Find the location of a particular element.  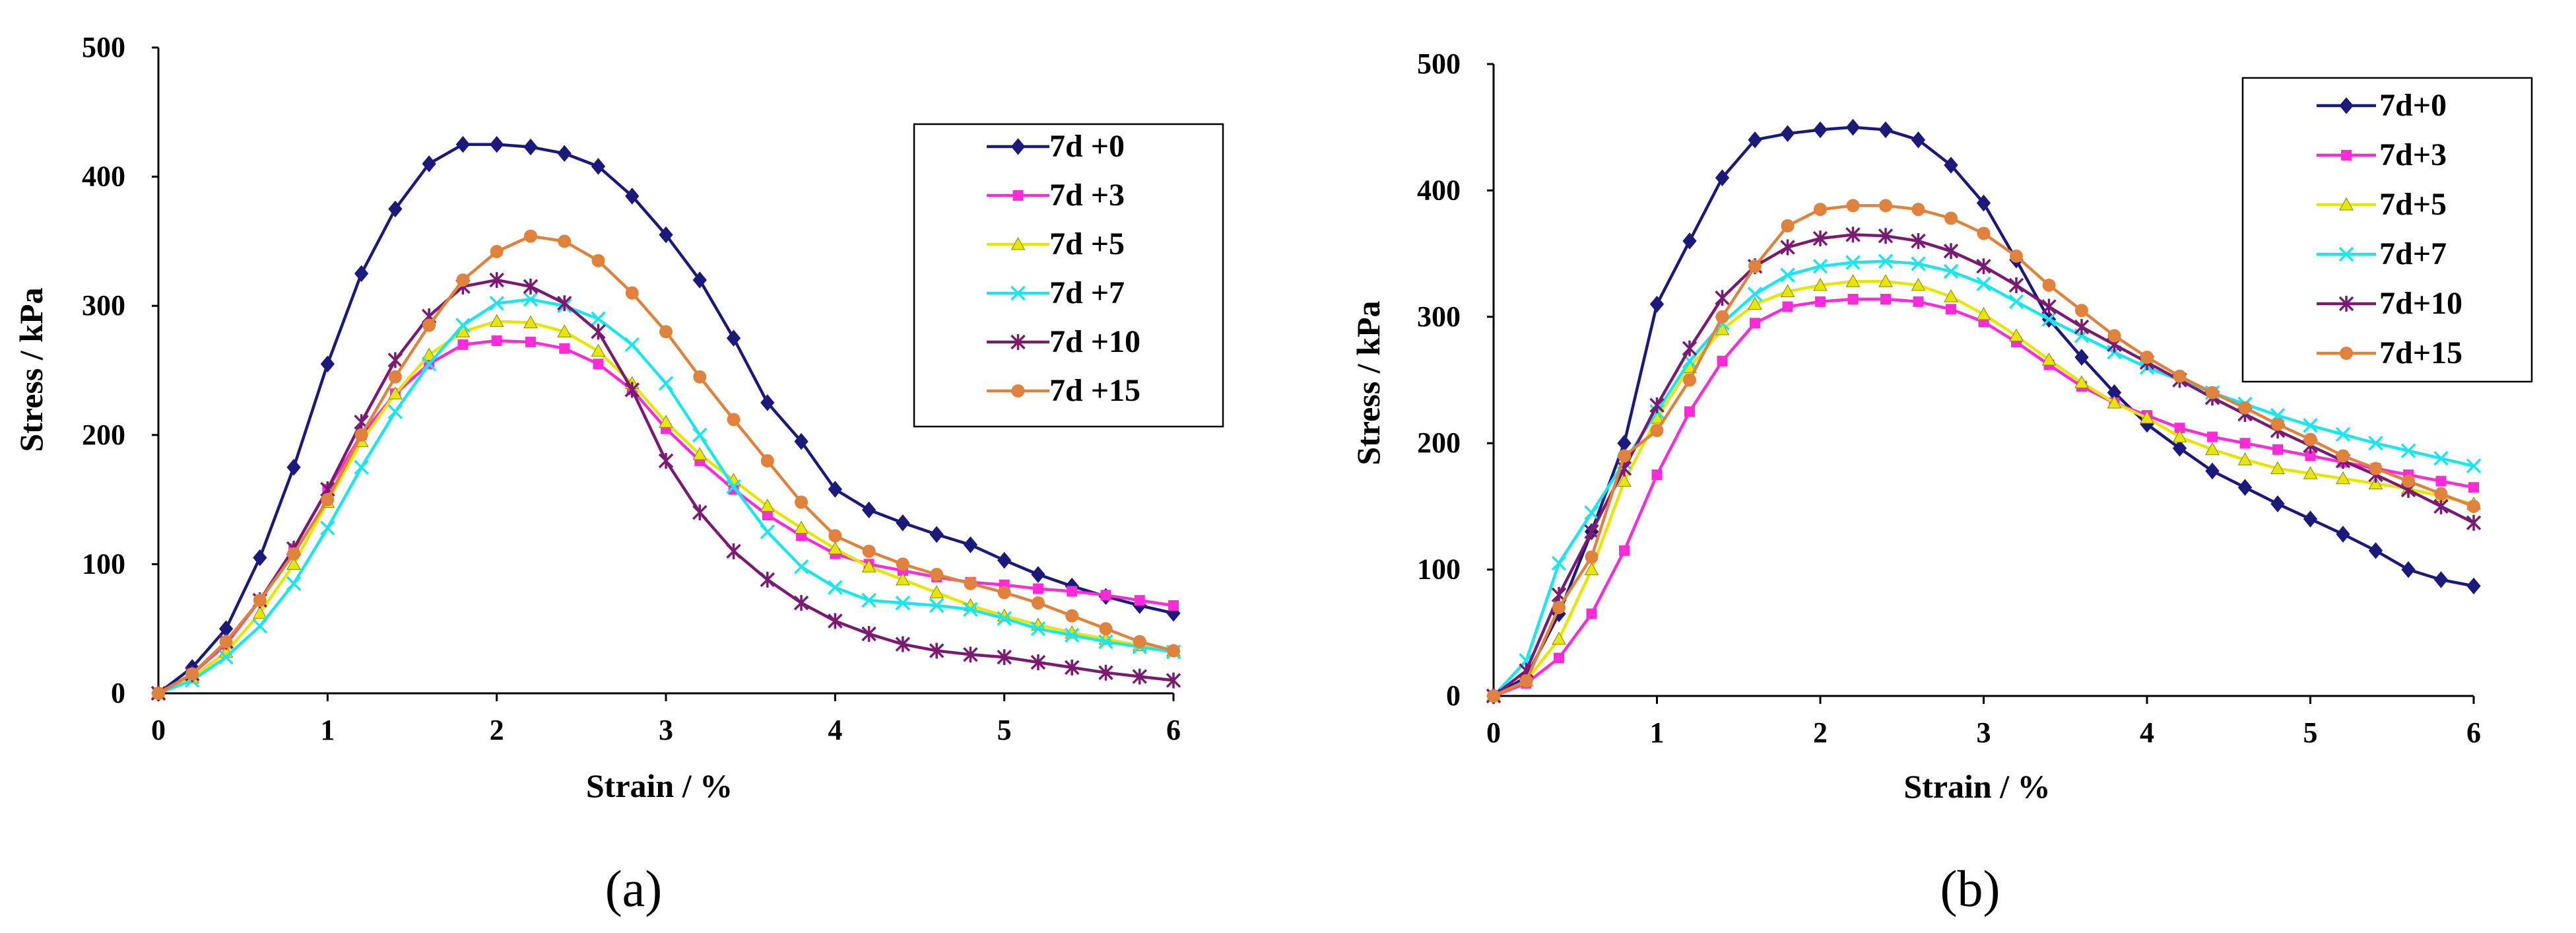

panel-caption: (a) is located at coordinates (634, 888).